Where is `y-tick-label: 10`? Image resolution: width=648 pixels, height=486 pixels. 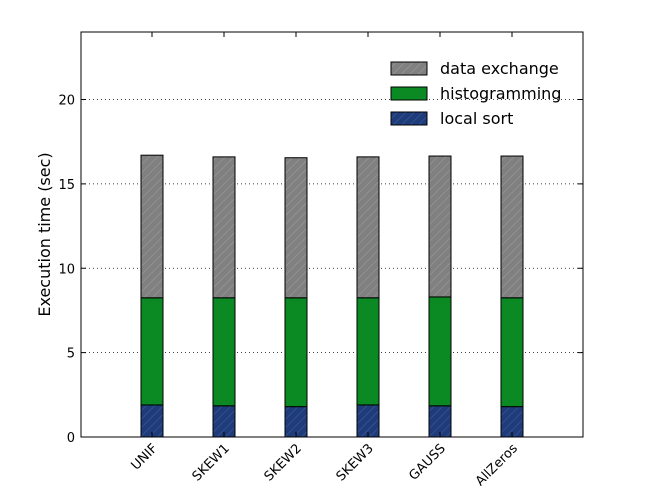
y-tick-label: 10 is located at coordinates (66, 269).